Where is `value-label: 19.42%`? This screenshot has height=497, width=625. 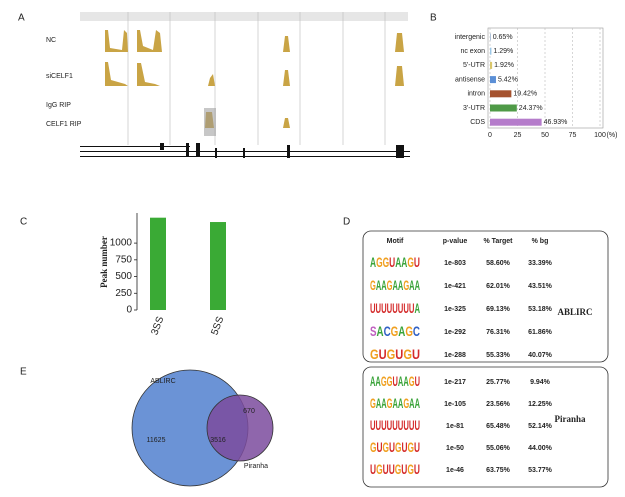 value-label: 19.42% is located at coordinates (525, 94).